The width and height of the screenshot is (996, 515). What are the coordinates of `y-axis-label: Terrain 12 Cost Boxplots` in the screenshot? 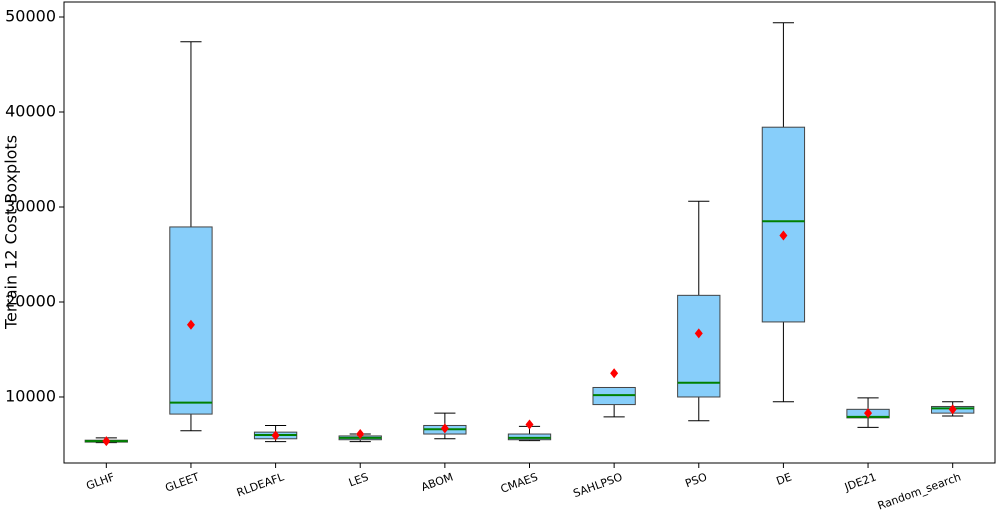 It's located at (11, 232).